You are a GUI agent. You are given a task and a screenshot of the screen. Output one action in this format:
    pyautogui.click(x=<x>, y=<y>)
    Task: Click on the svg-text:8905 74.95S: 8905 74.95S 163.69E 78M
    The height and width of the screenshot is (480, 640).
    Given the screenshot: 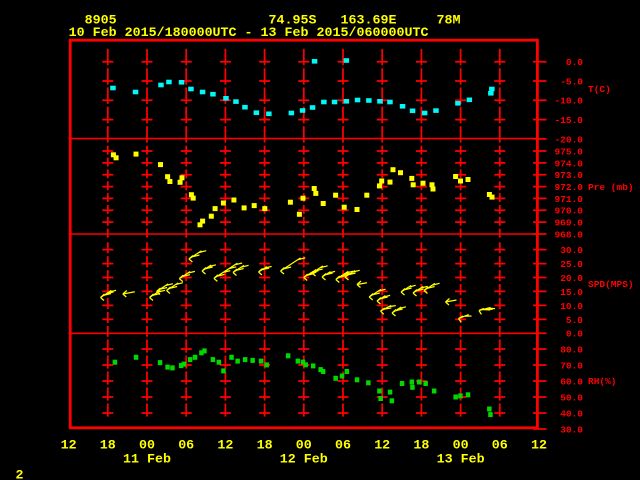 What is the action you would take?
    pyautogui.click(x=265, y=20)
    